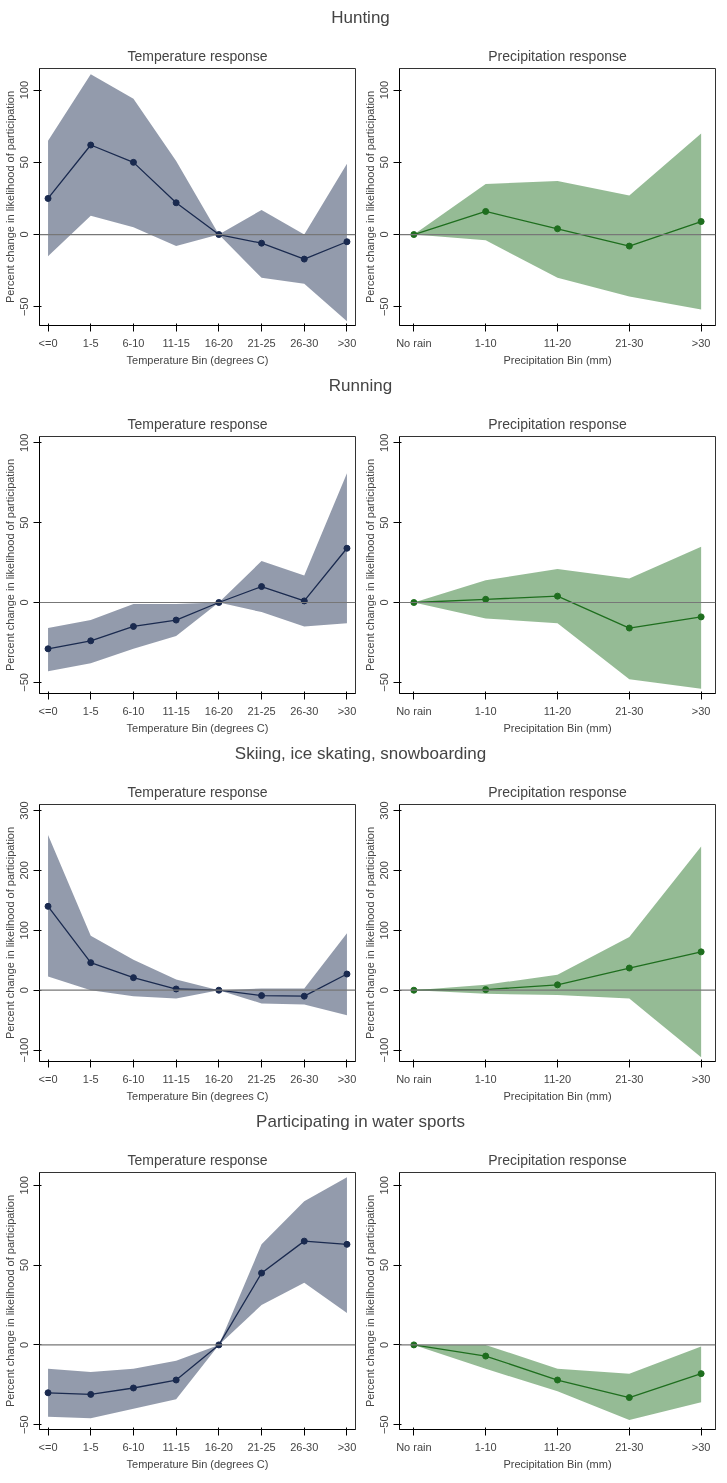 The width and height of the screenshot is (727, 1483). I want to click on y-tick-label: −100, so click(384, 1050).